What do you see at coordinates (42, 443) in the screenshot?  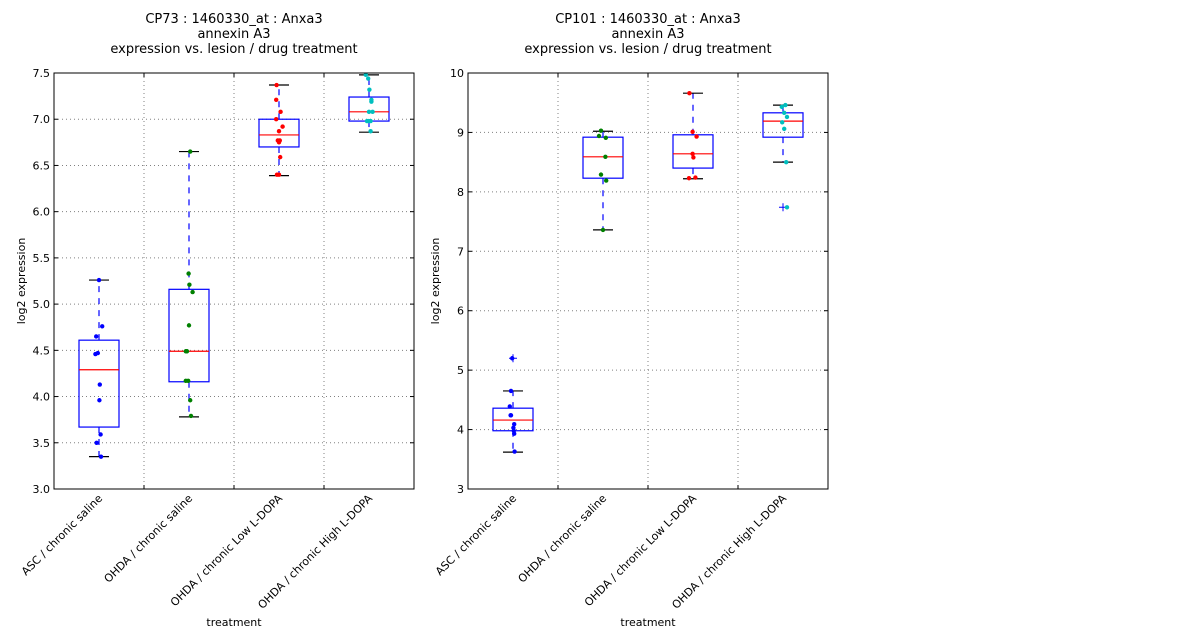 I see `y-tick-label: 3.5` at bounding box center [42, 443].